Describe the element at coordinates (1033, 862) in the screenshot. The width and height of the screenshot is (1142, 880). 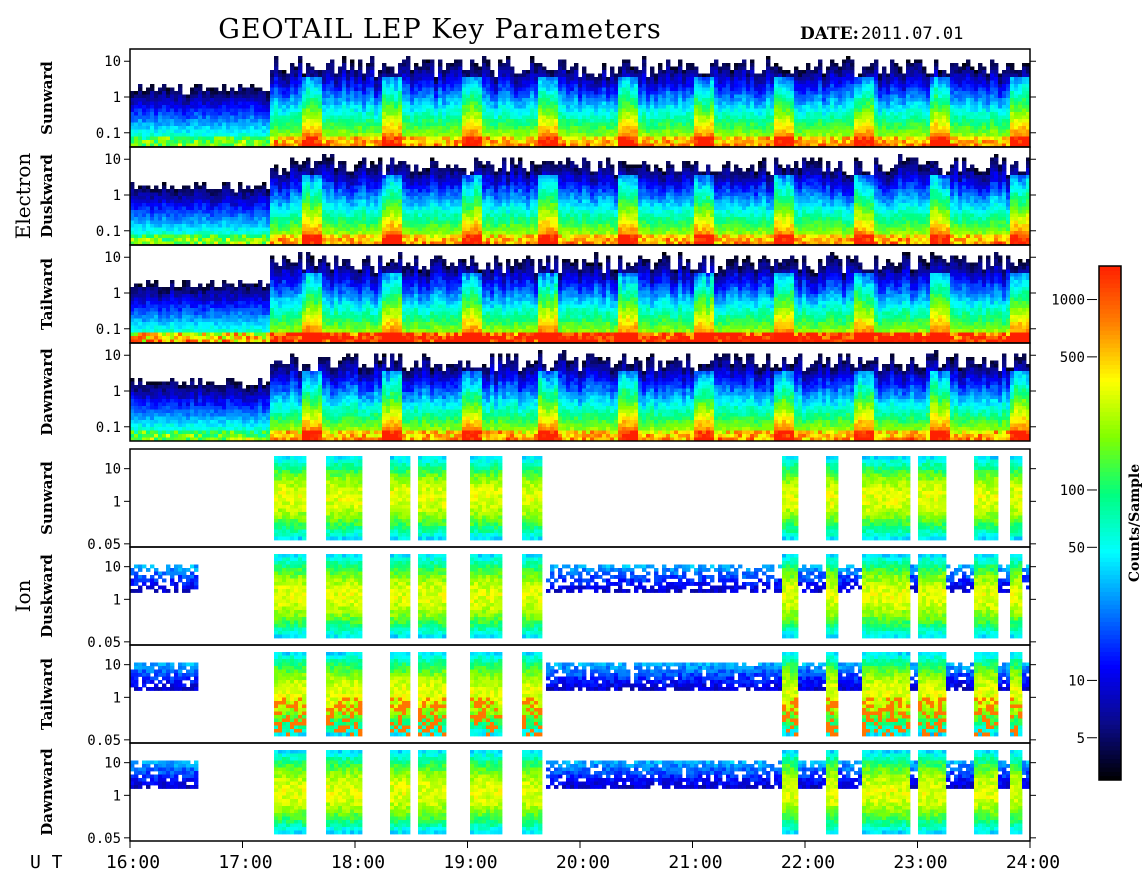
I see `x-tick-label: 24:00` at that location.